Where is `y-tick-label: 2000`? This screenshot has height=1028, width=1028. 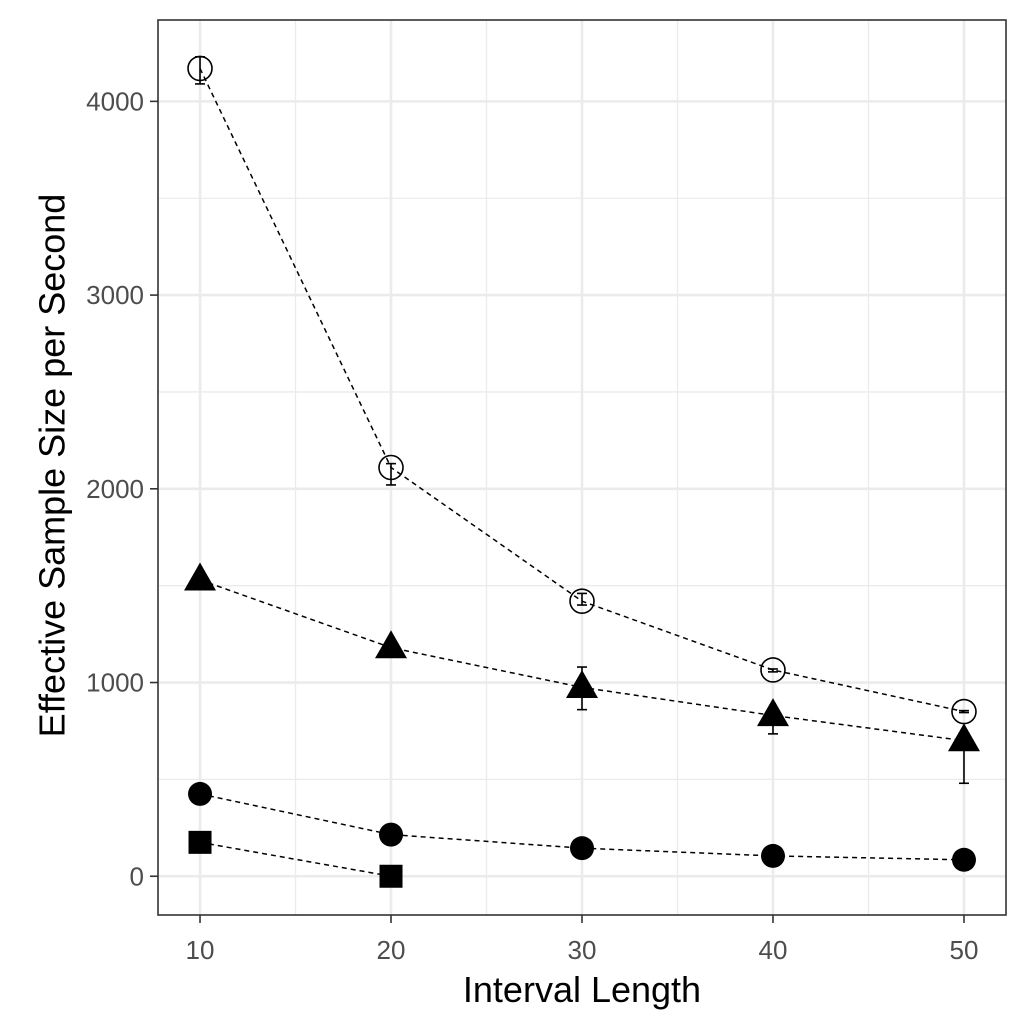
y-tick-label: 2000 is located at coordinates (115, 489).